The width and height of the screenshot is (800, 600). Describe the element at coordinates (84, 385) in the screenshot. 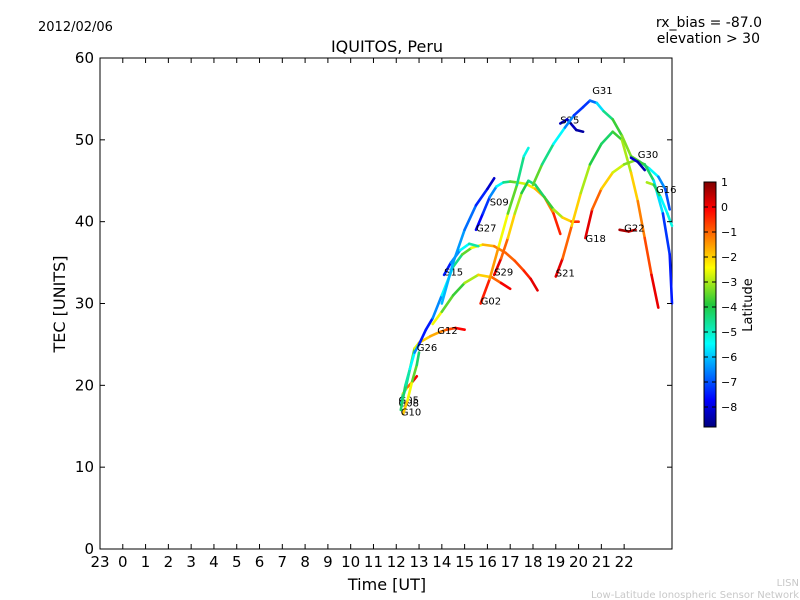

I see `y-tick-label: 20` at that location.